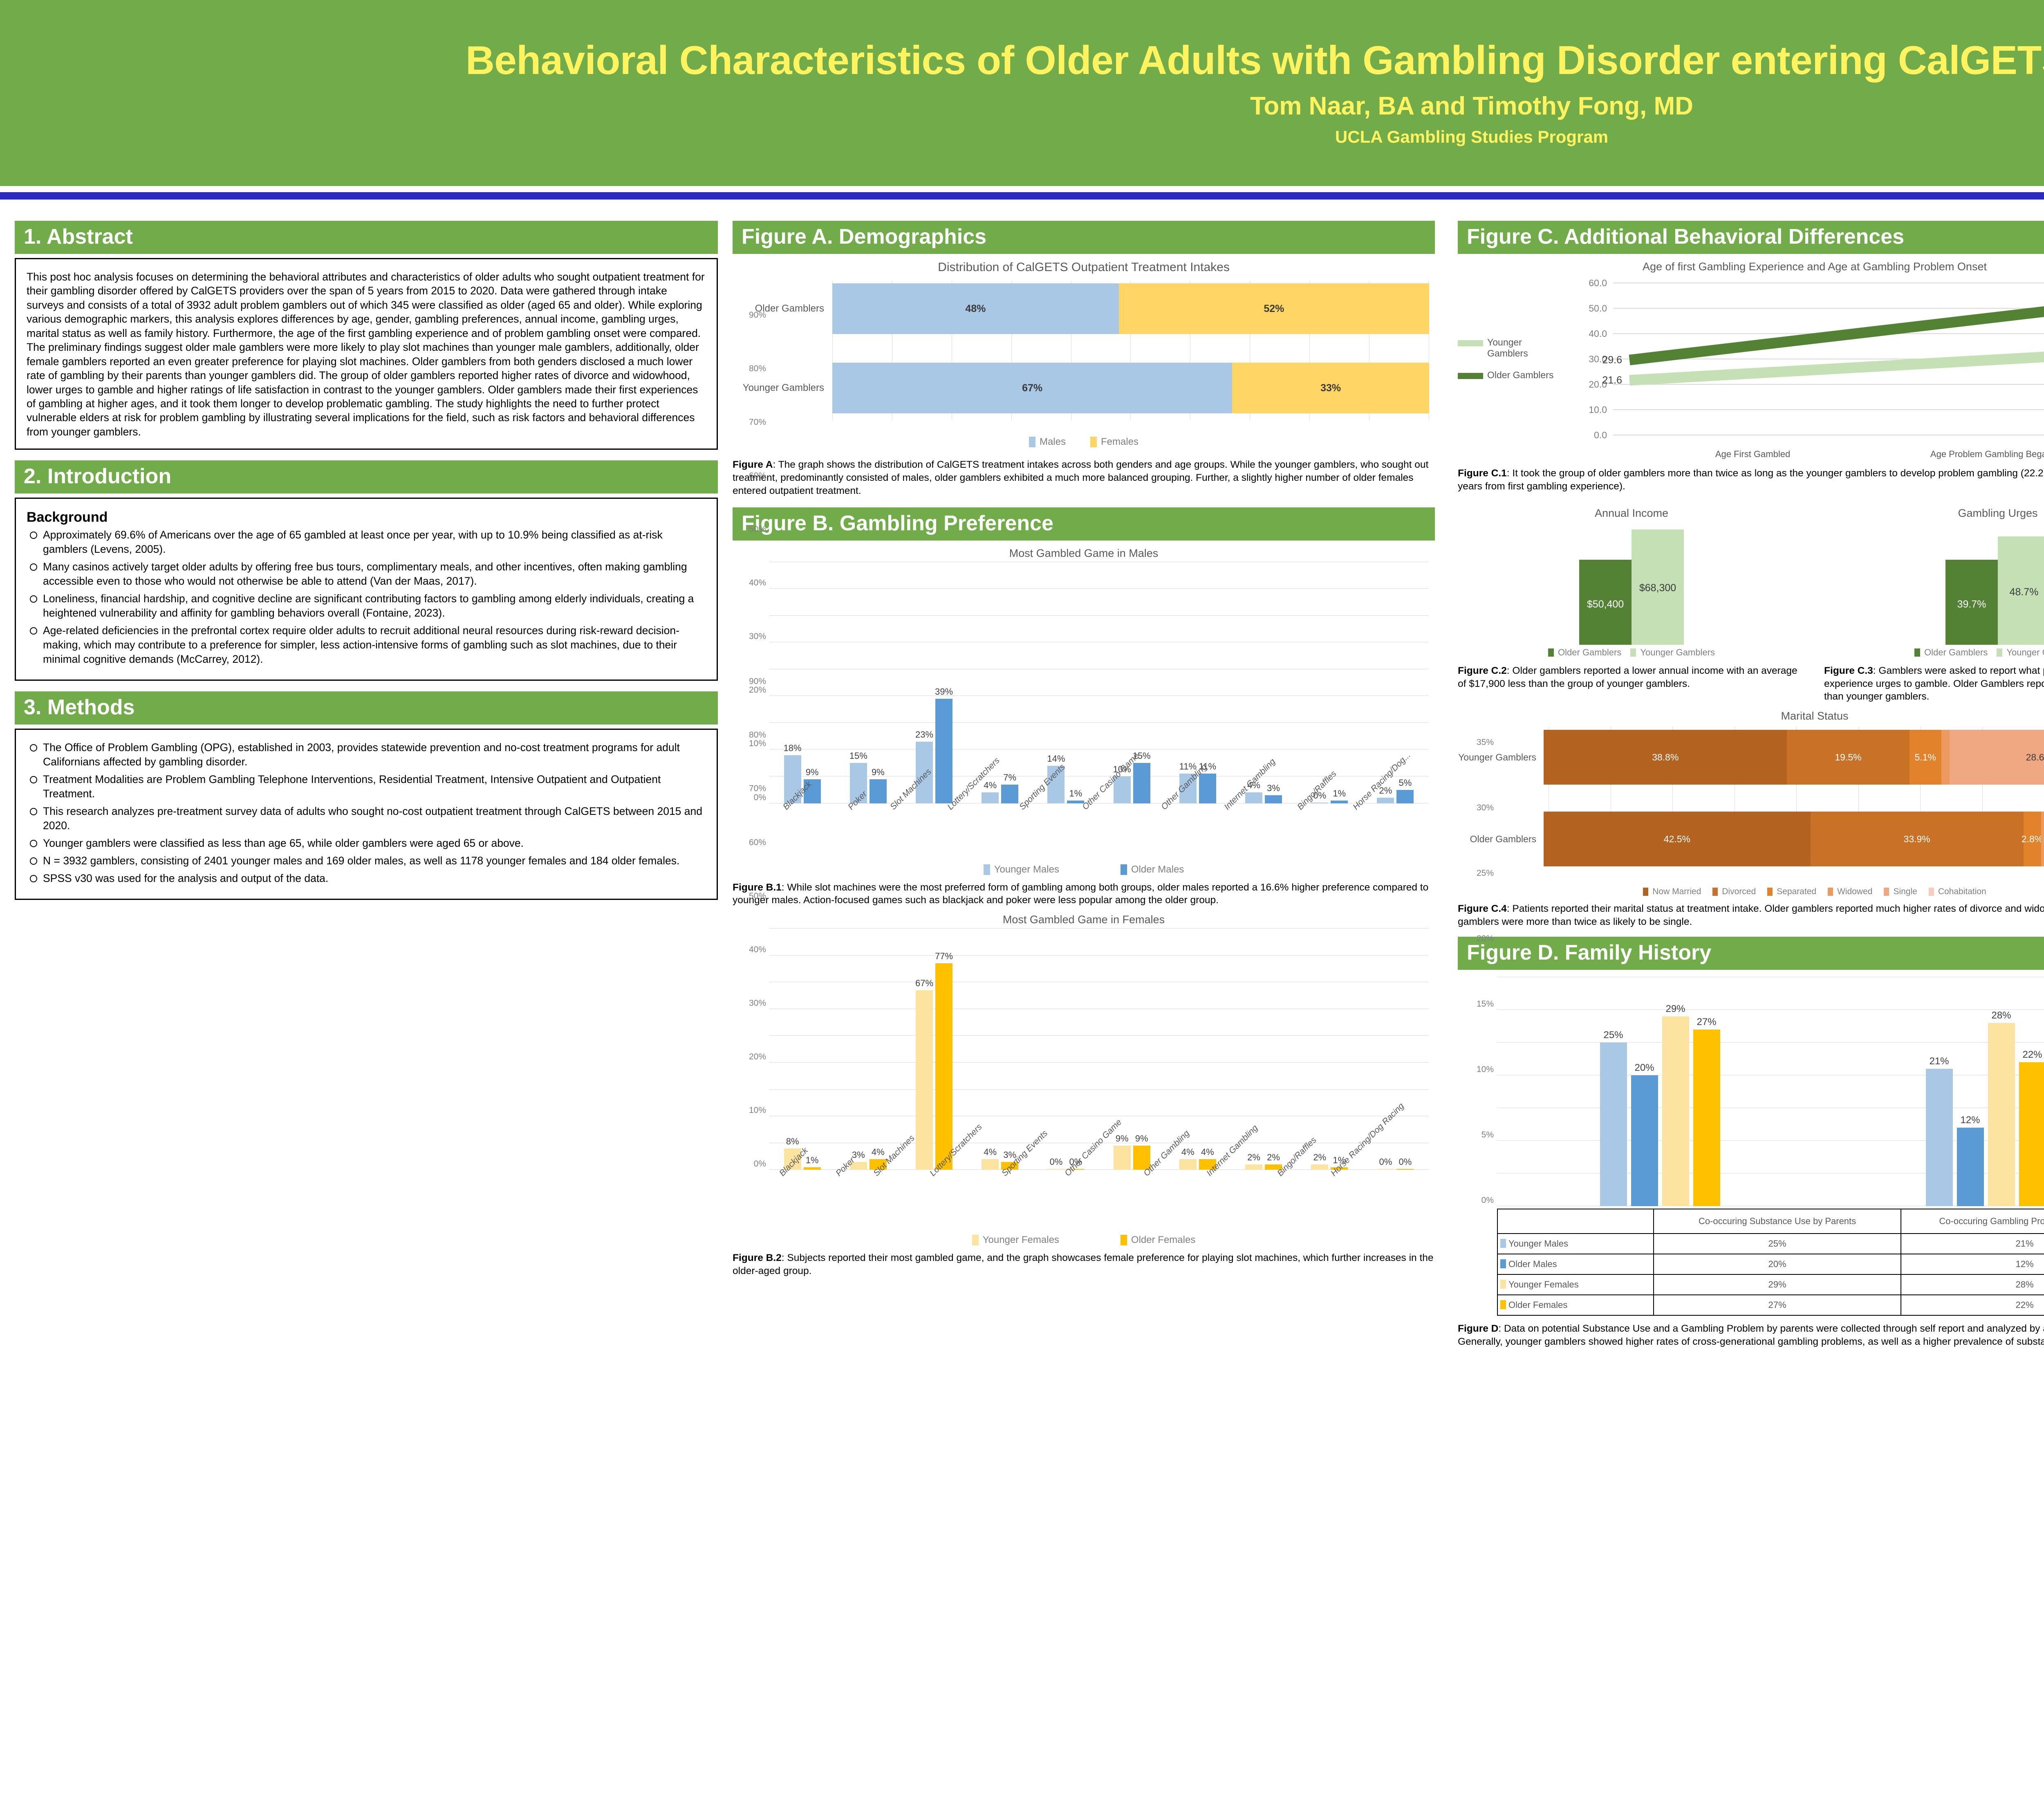  What do you see at coordinates (1612, 360) in the screenshot?
I see `svg-text: 29.6` at bounding box center [1612, 360].